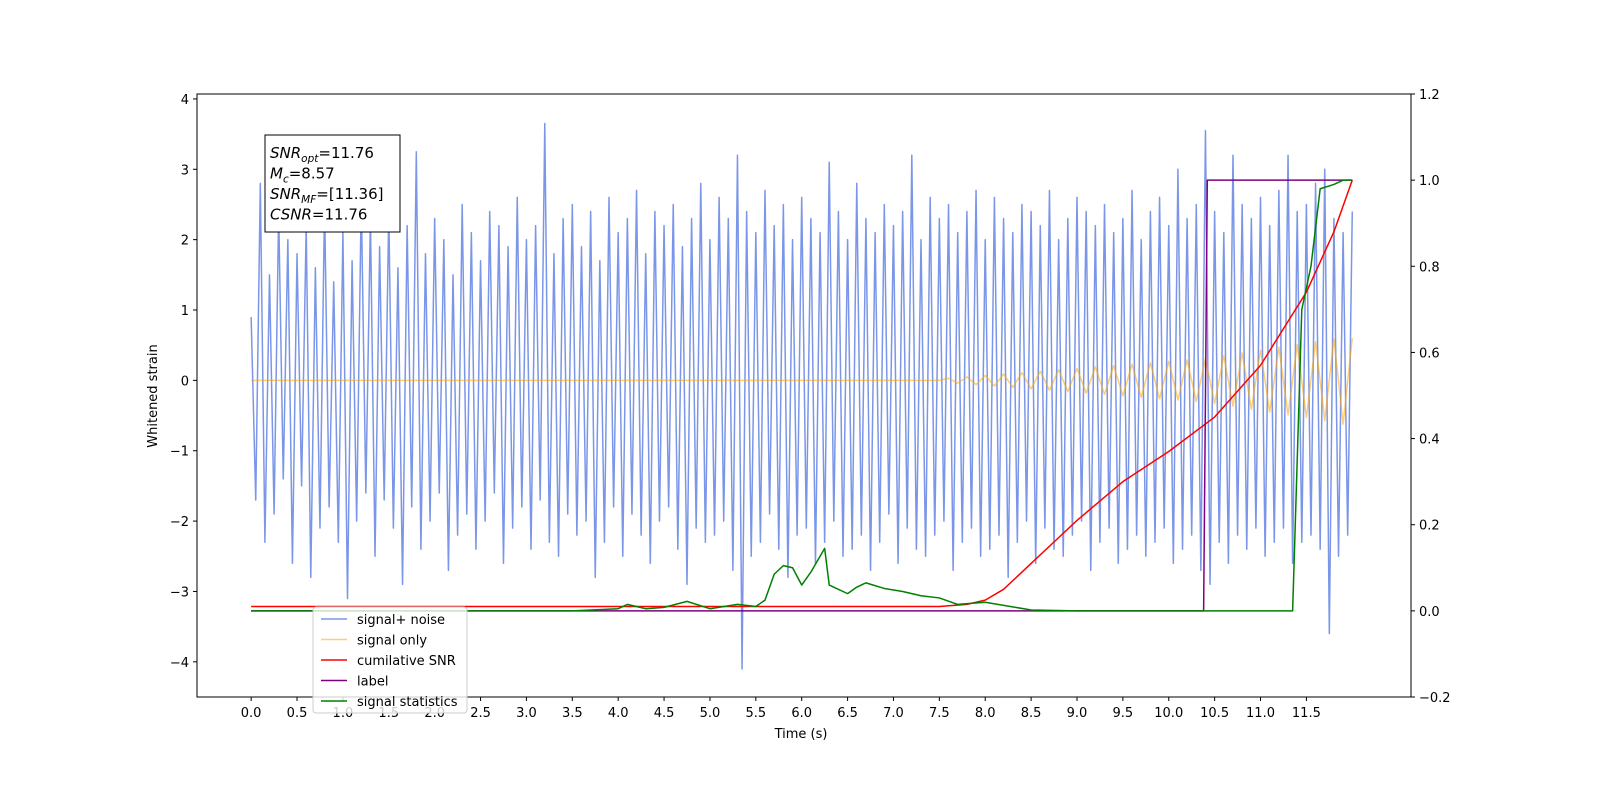  What do you see at coordinates (372, 682) in the screenshot?
I see `legend-label: label` at bounding box center [372, 682].